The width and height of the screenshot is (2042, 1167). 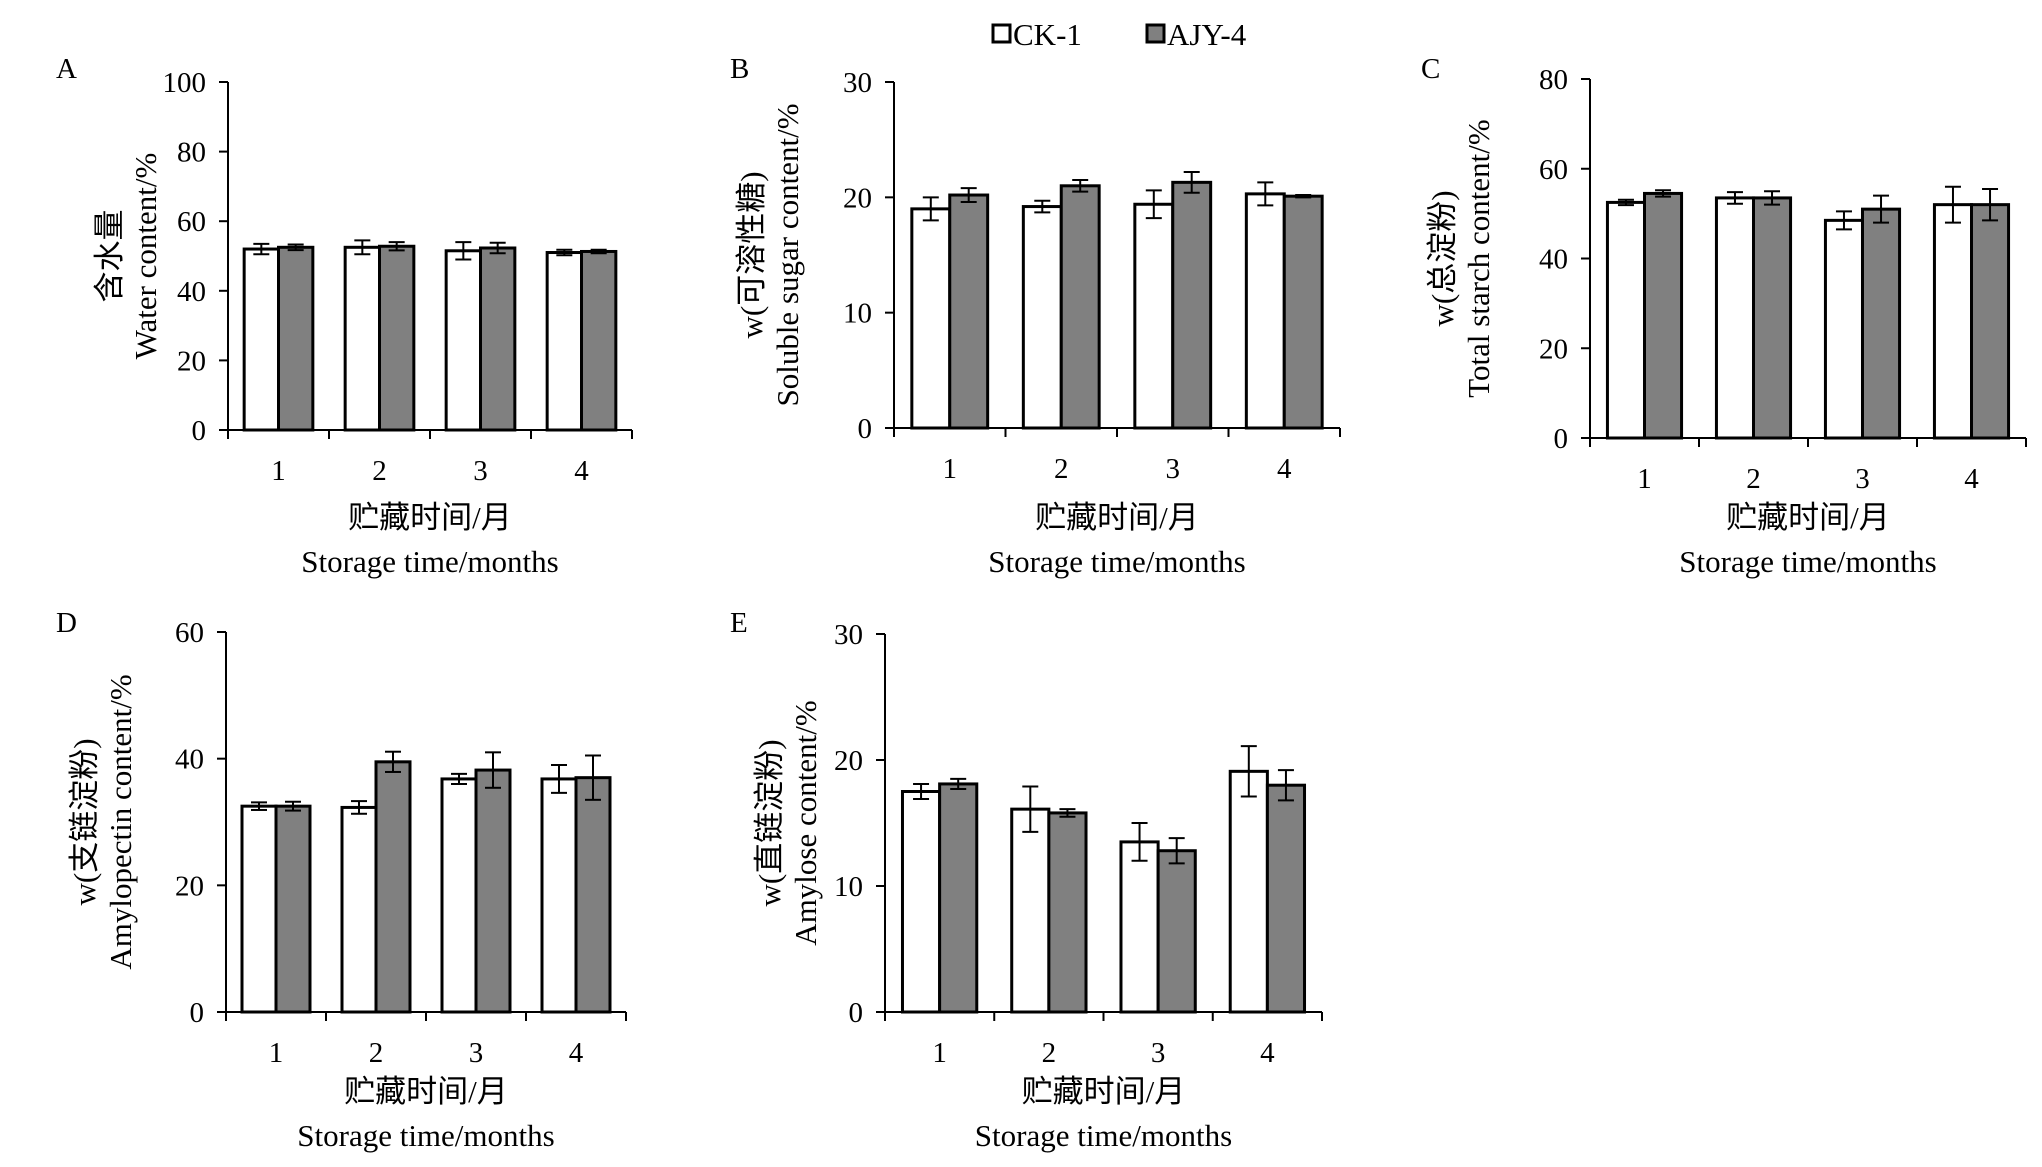 I want to click on y-axis-title-cn: 含水量, so click(x=109, y=256).